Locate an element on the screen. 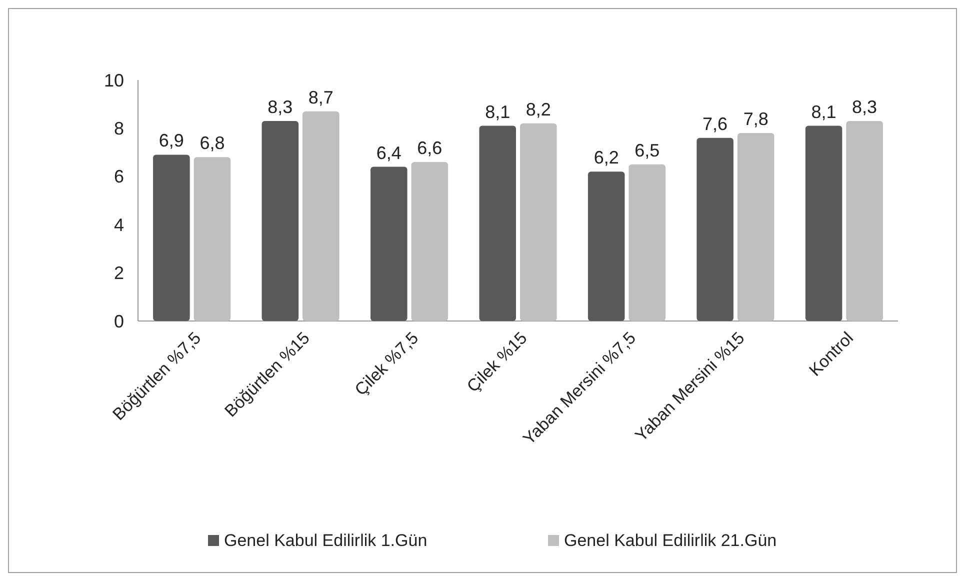  data-label: 6,5 is located at coordinates (647, 150).